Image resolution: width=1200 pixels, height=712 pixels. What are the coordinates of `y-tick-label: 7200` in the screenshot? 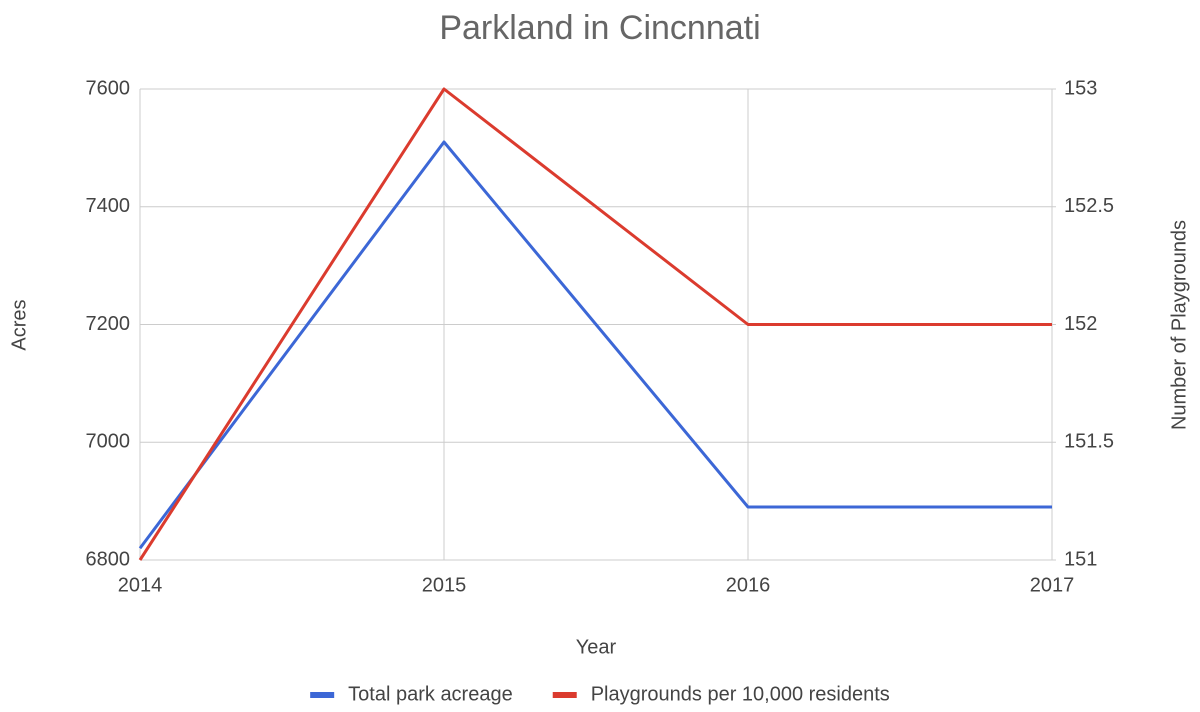 It's located at (108, 324).